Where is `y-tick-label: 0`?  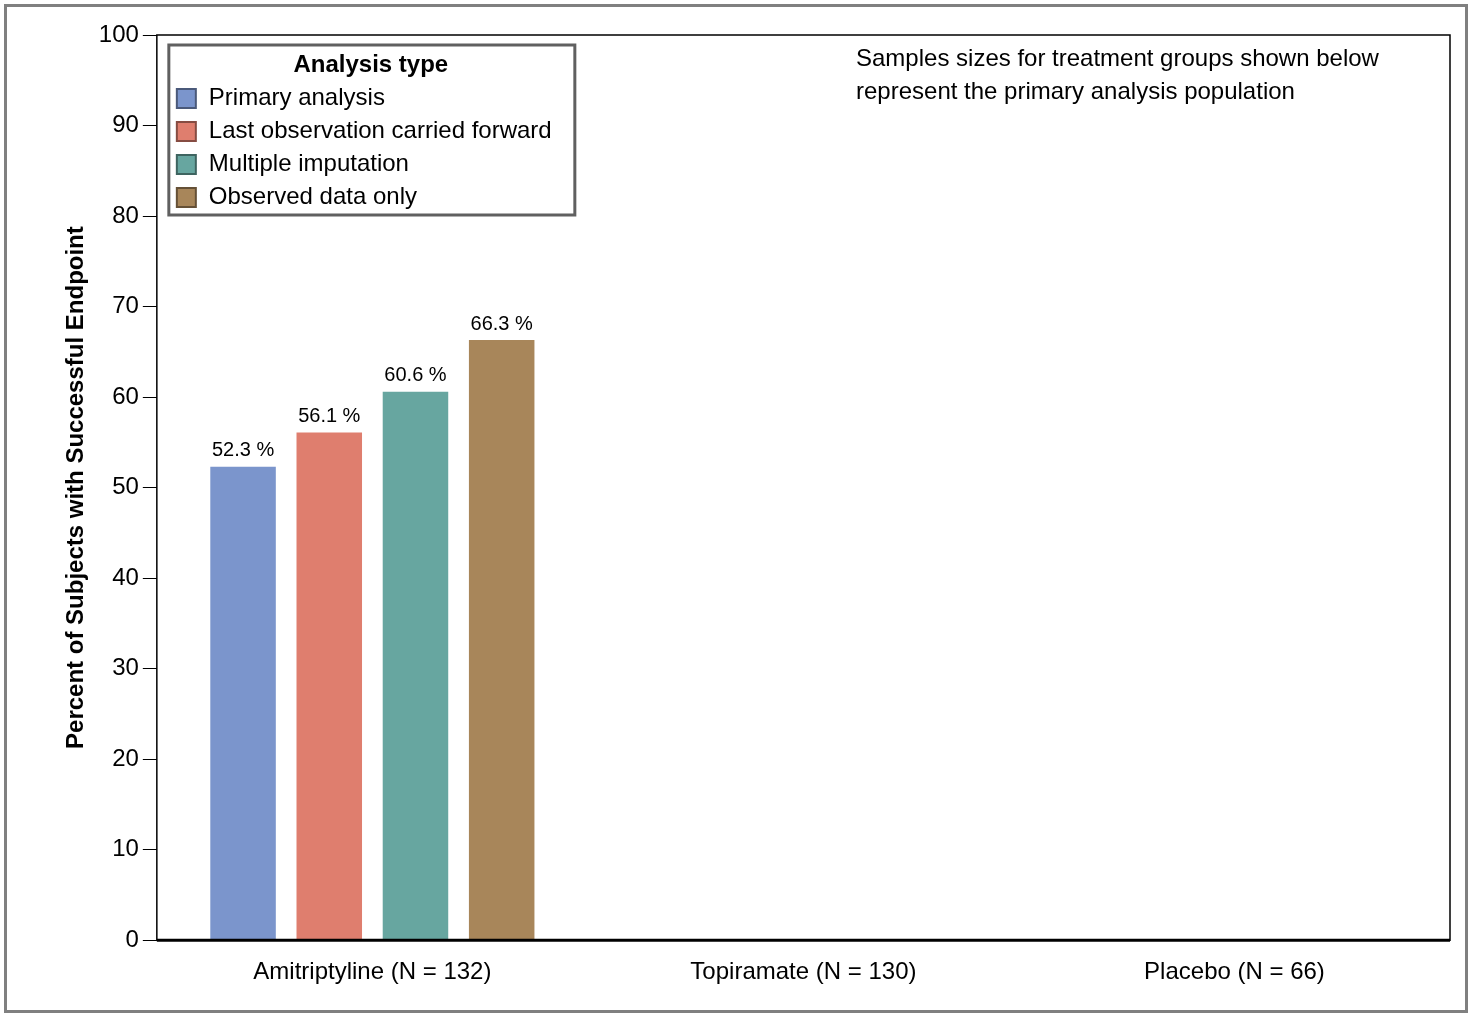
y-tick-label: 0 is located at coordinates (132, 938).